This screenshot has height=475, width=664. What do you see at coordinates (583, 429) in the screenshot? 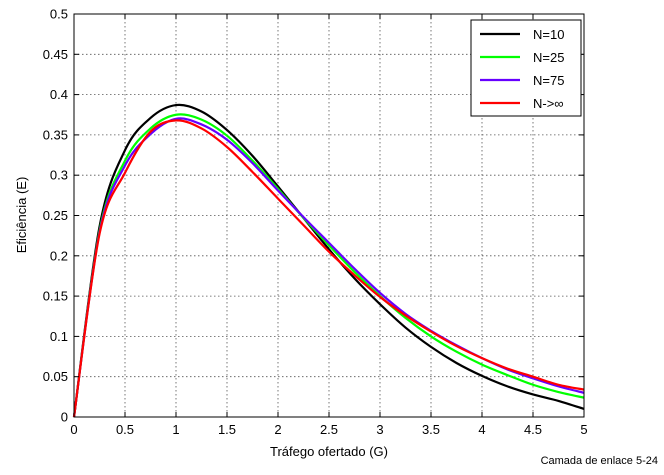
I see `x-tick-label: 5` at bounding box center [583, 429].